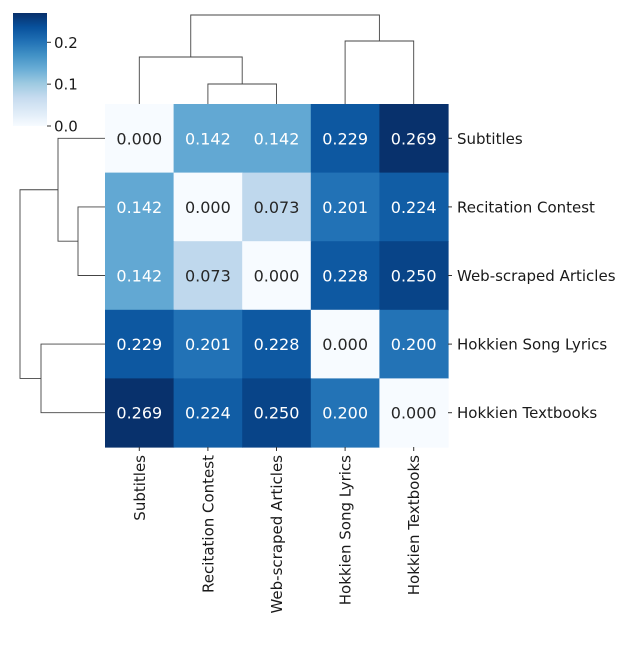 The height and width of the screenshot is (645, 640). Describe the element at coordinates (140, 488) in the screenshot. I see `column-tick-label: Subtitles` at that location.